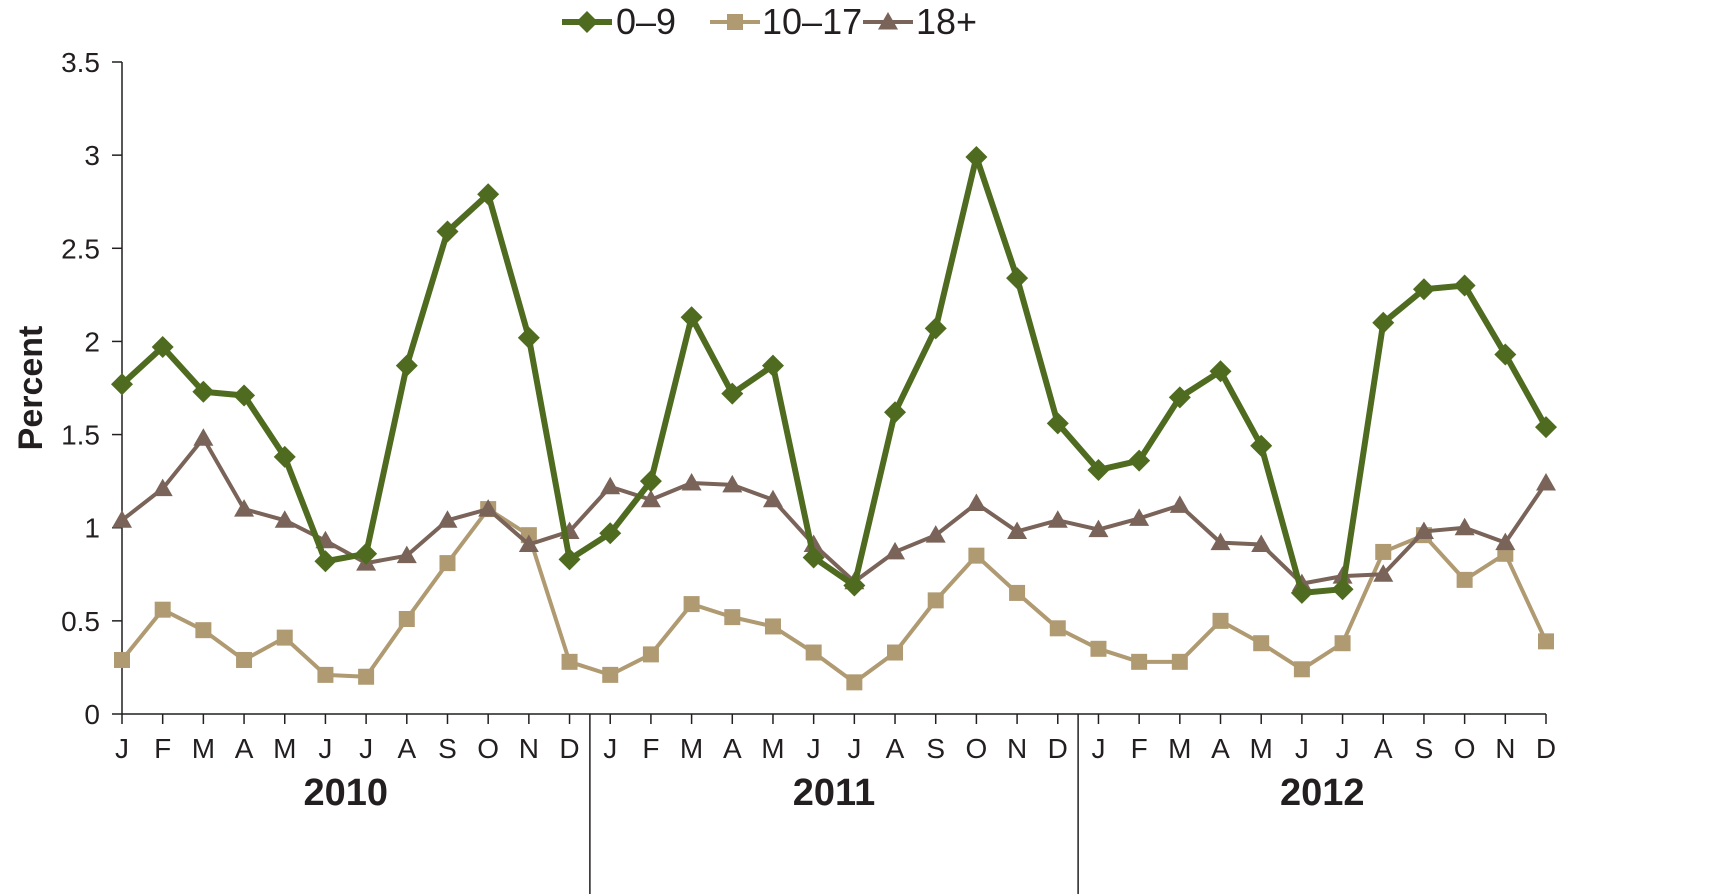 The image size is (1719, 894). I want to click on legend-label: 0–9, so click(646, 21).